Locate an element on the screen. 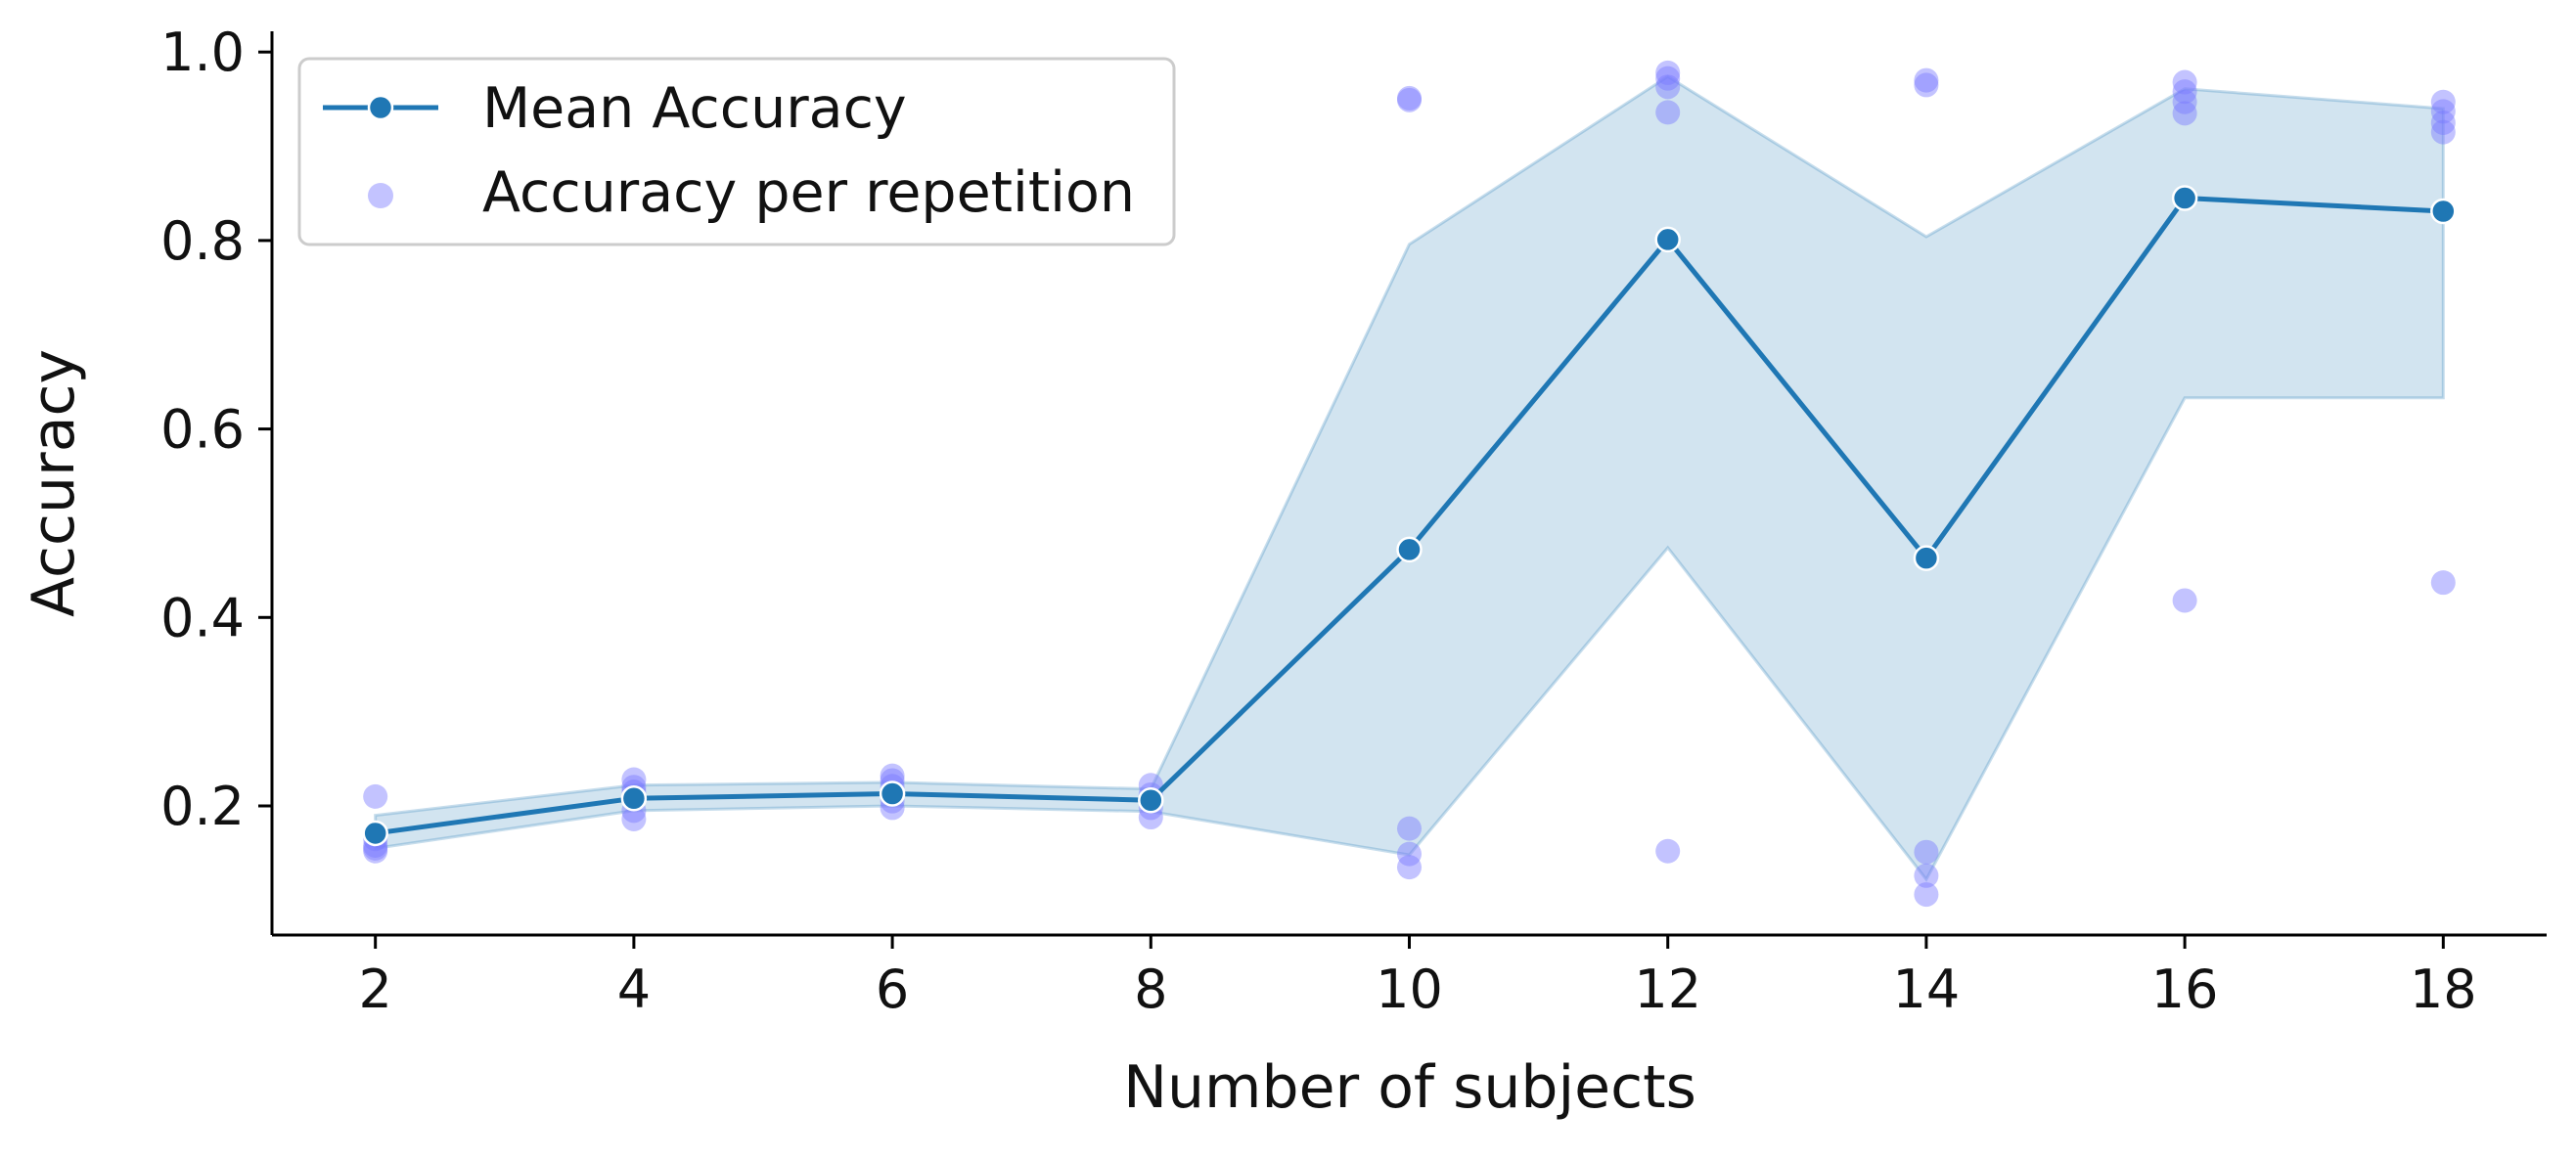  x-tick-label-4: 4 is located at coordinates (634, 989).